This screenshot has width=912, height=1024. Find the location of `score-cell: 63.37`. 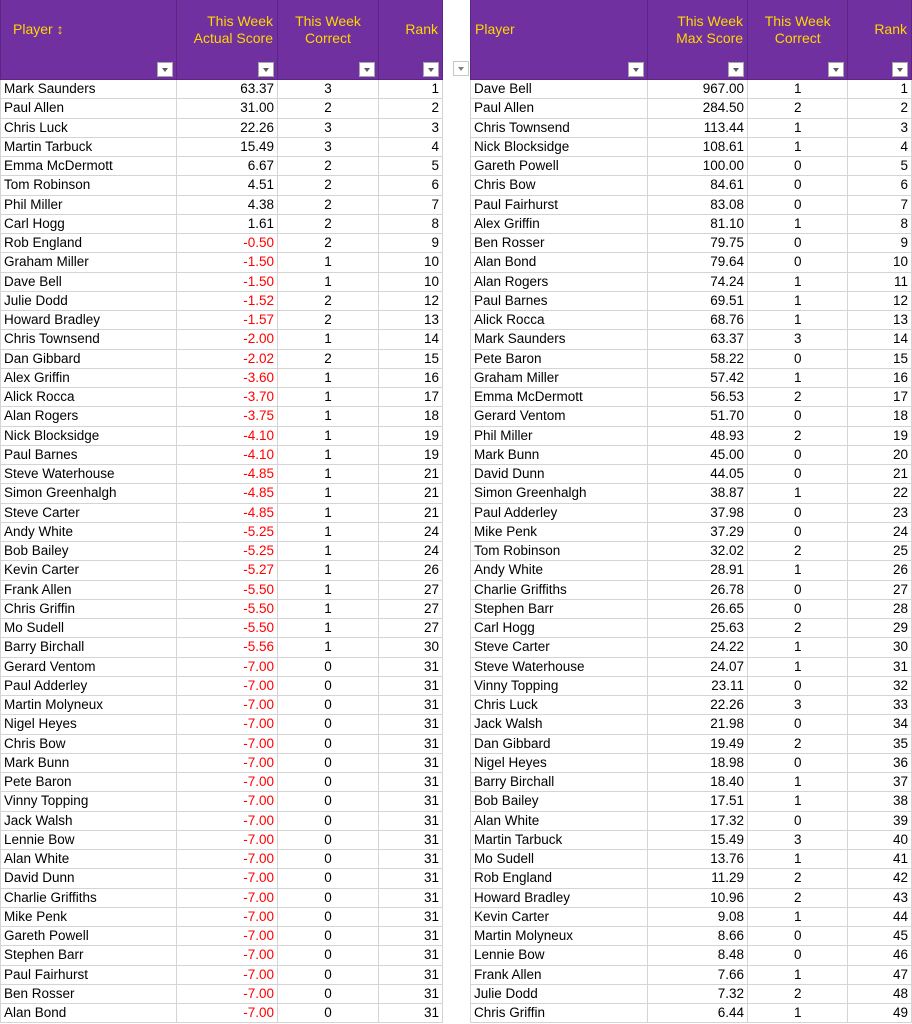

score-cell: 63.37 is located at coordinates (697, 339).